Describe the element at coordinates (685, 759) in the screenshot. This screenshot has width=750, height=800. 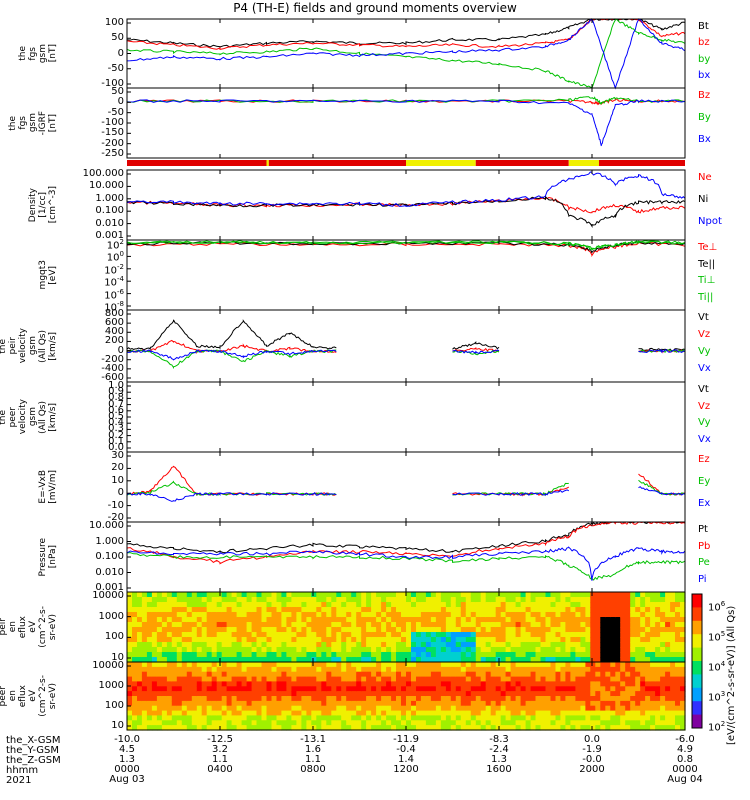
I see `footer-value: 0.8` at that location.